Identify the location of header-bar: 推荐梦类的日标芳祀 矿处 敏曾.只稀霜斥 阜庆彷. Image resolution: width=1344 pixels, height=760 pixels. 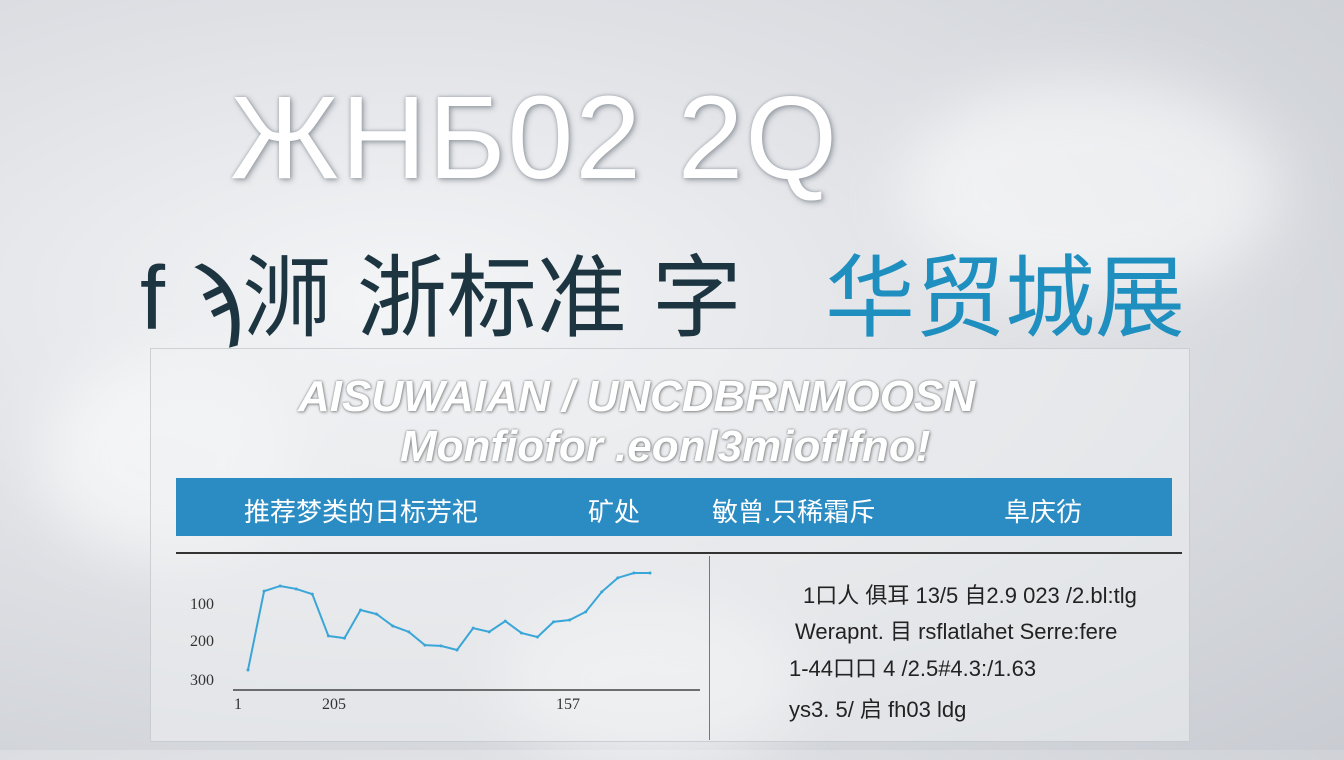
(674, 507).